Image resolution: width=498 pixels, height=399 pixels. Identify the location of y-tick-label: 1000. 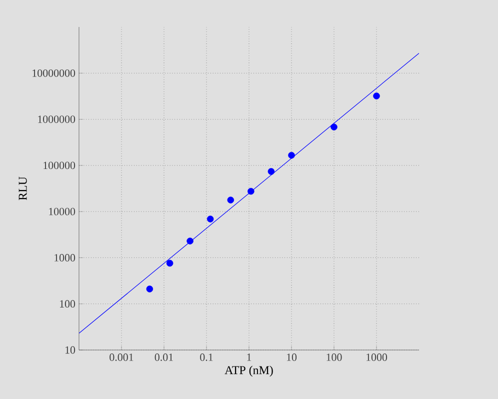
(65, 258).